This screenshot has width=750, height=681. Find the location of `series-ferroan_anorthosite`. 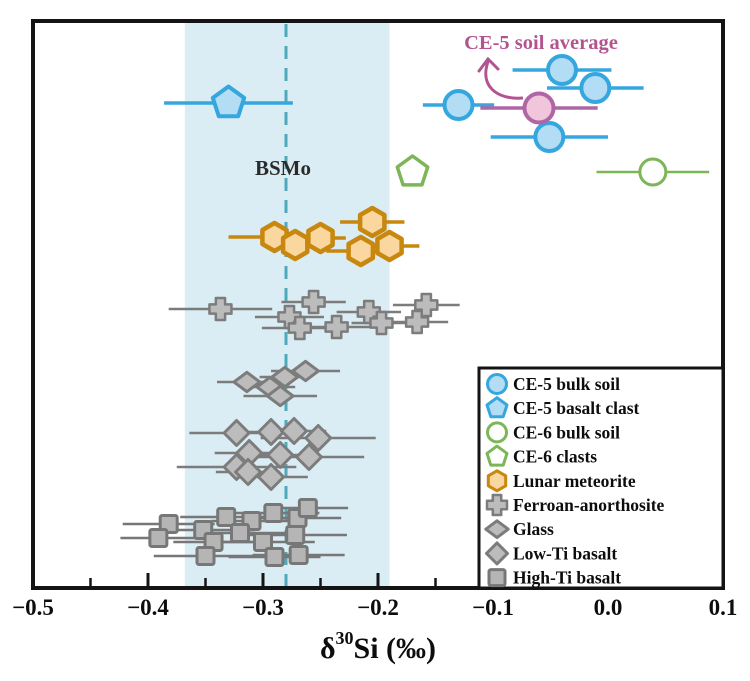

series-ferroan_anorthosite is located at coordinates (314, 315).